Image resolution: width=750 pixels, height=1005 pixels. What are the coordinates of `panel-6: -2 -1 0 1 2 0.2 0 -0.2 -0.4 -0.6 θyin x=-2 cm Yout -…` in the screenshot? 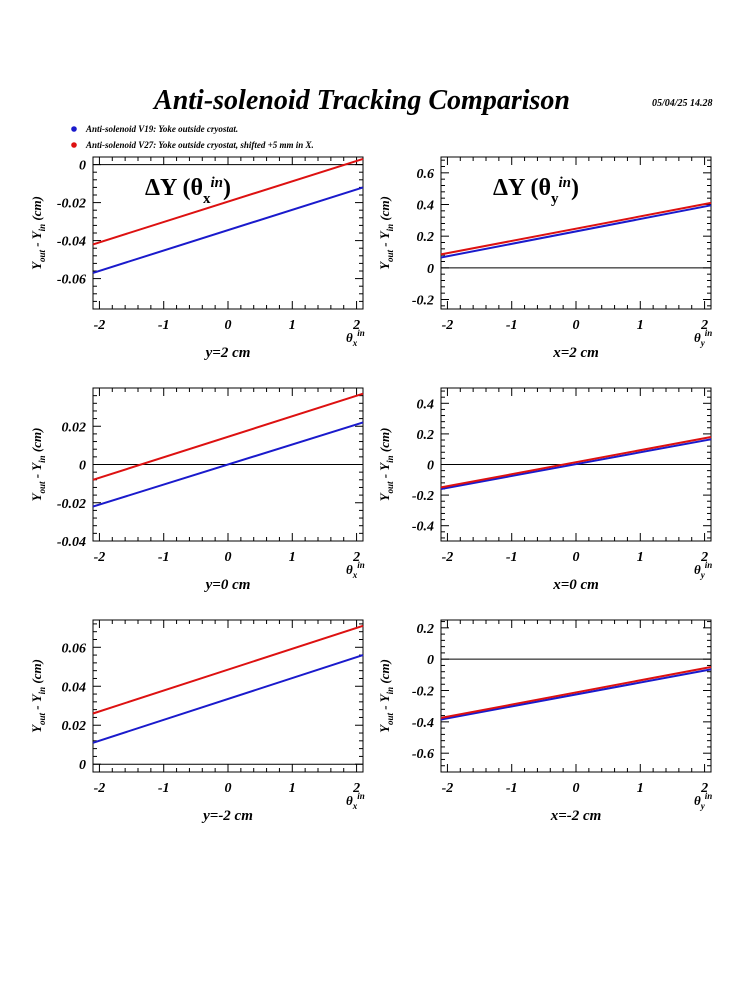 It's located at (544, 721).